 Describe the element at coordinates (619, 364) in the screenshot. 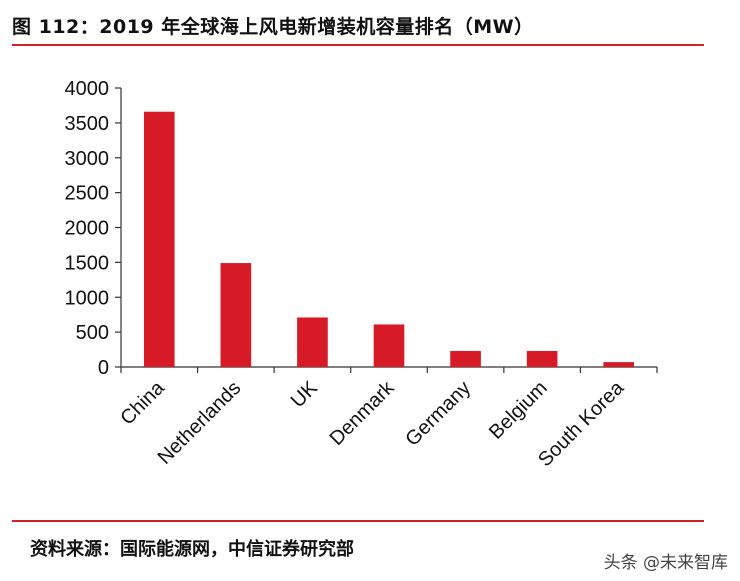

I see `bar-south-korea` at that location.